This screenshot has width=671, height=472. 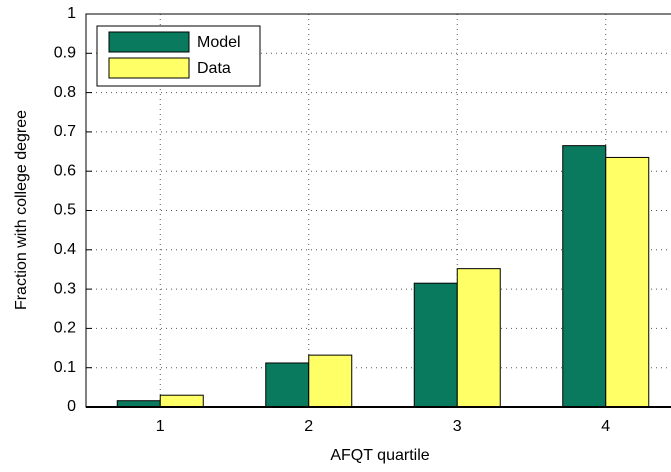 What do you see at coordinates (21, 210) in the screenshot?
I see `y-axis-label: Fraction with college degree` at bounding box center [21, 210].